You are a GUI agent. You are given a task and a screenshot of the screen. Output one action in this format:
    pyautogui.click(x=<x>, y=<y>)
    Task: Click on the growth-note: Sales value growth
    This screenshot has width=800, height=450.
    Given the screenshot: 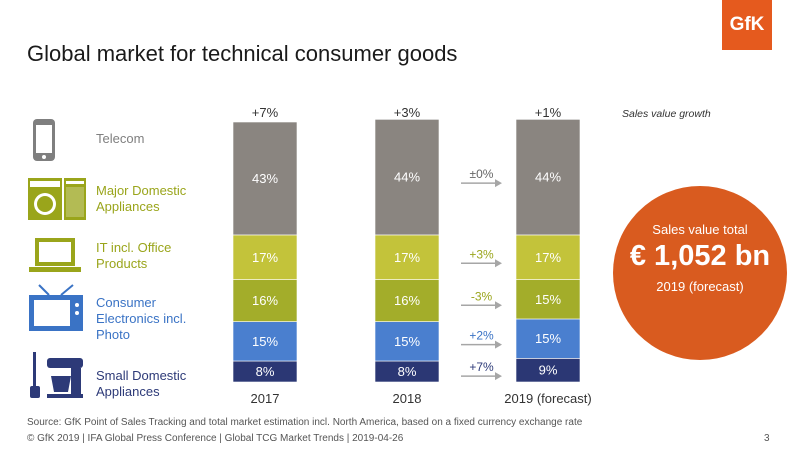 What is the action you would take?
    pyautogui.click(x=666, y=114)
    